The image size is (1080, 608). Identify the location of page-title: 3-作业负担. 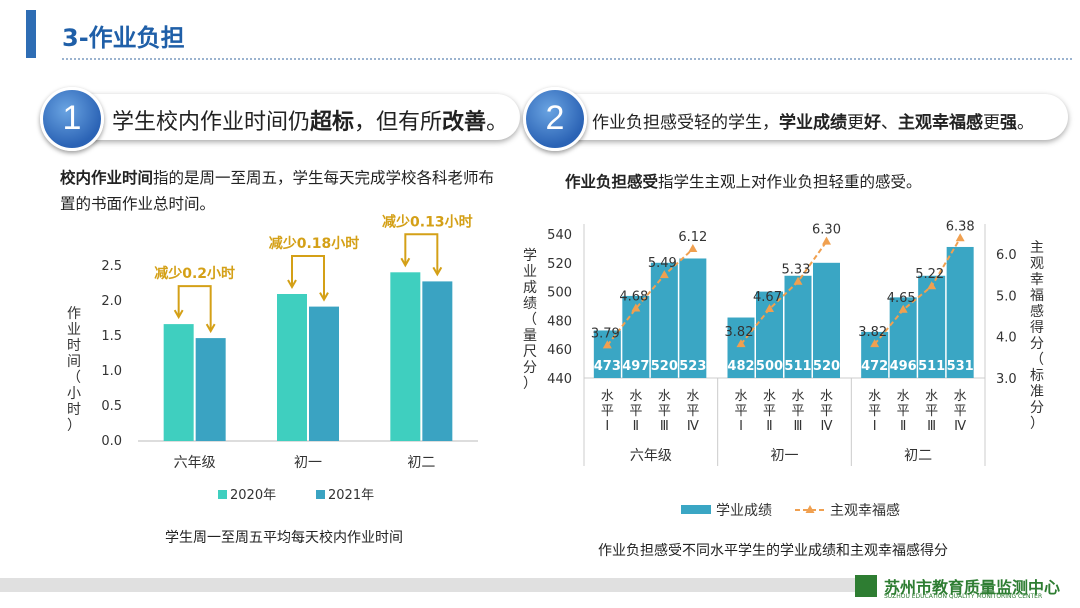
(123, 38).